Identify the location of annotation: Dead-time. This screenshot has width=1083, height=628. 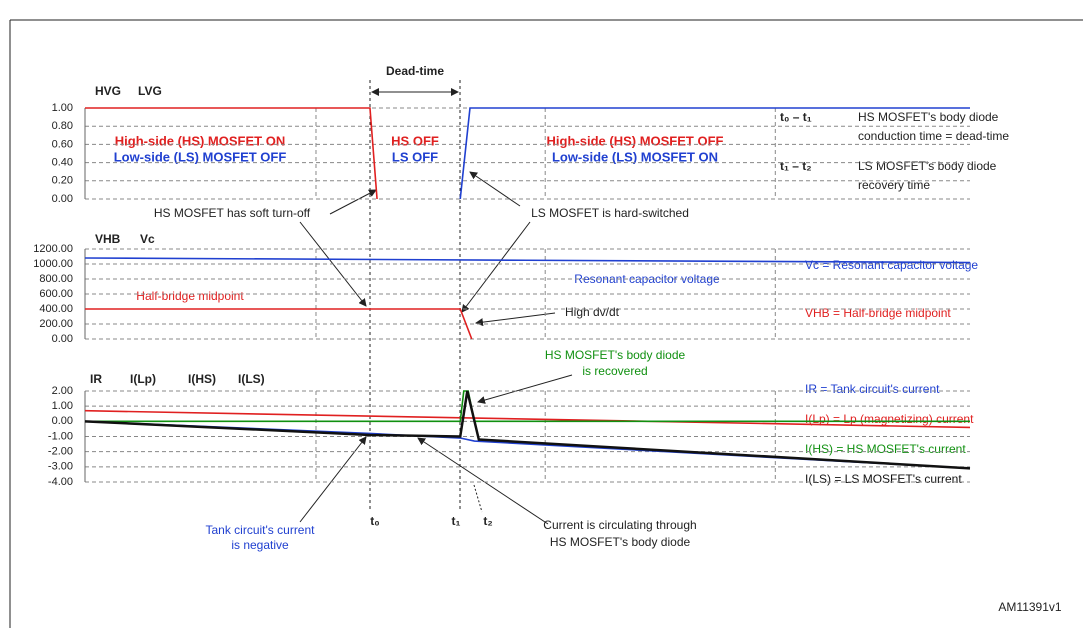
(415, 71).